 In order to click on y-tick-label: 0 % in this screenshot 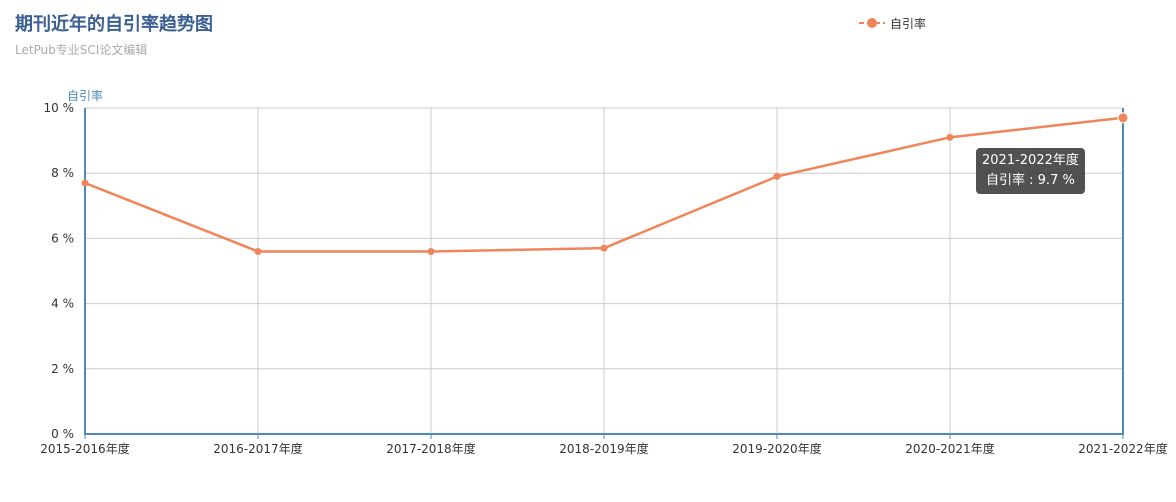, I will do `click(62, 434)`.